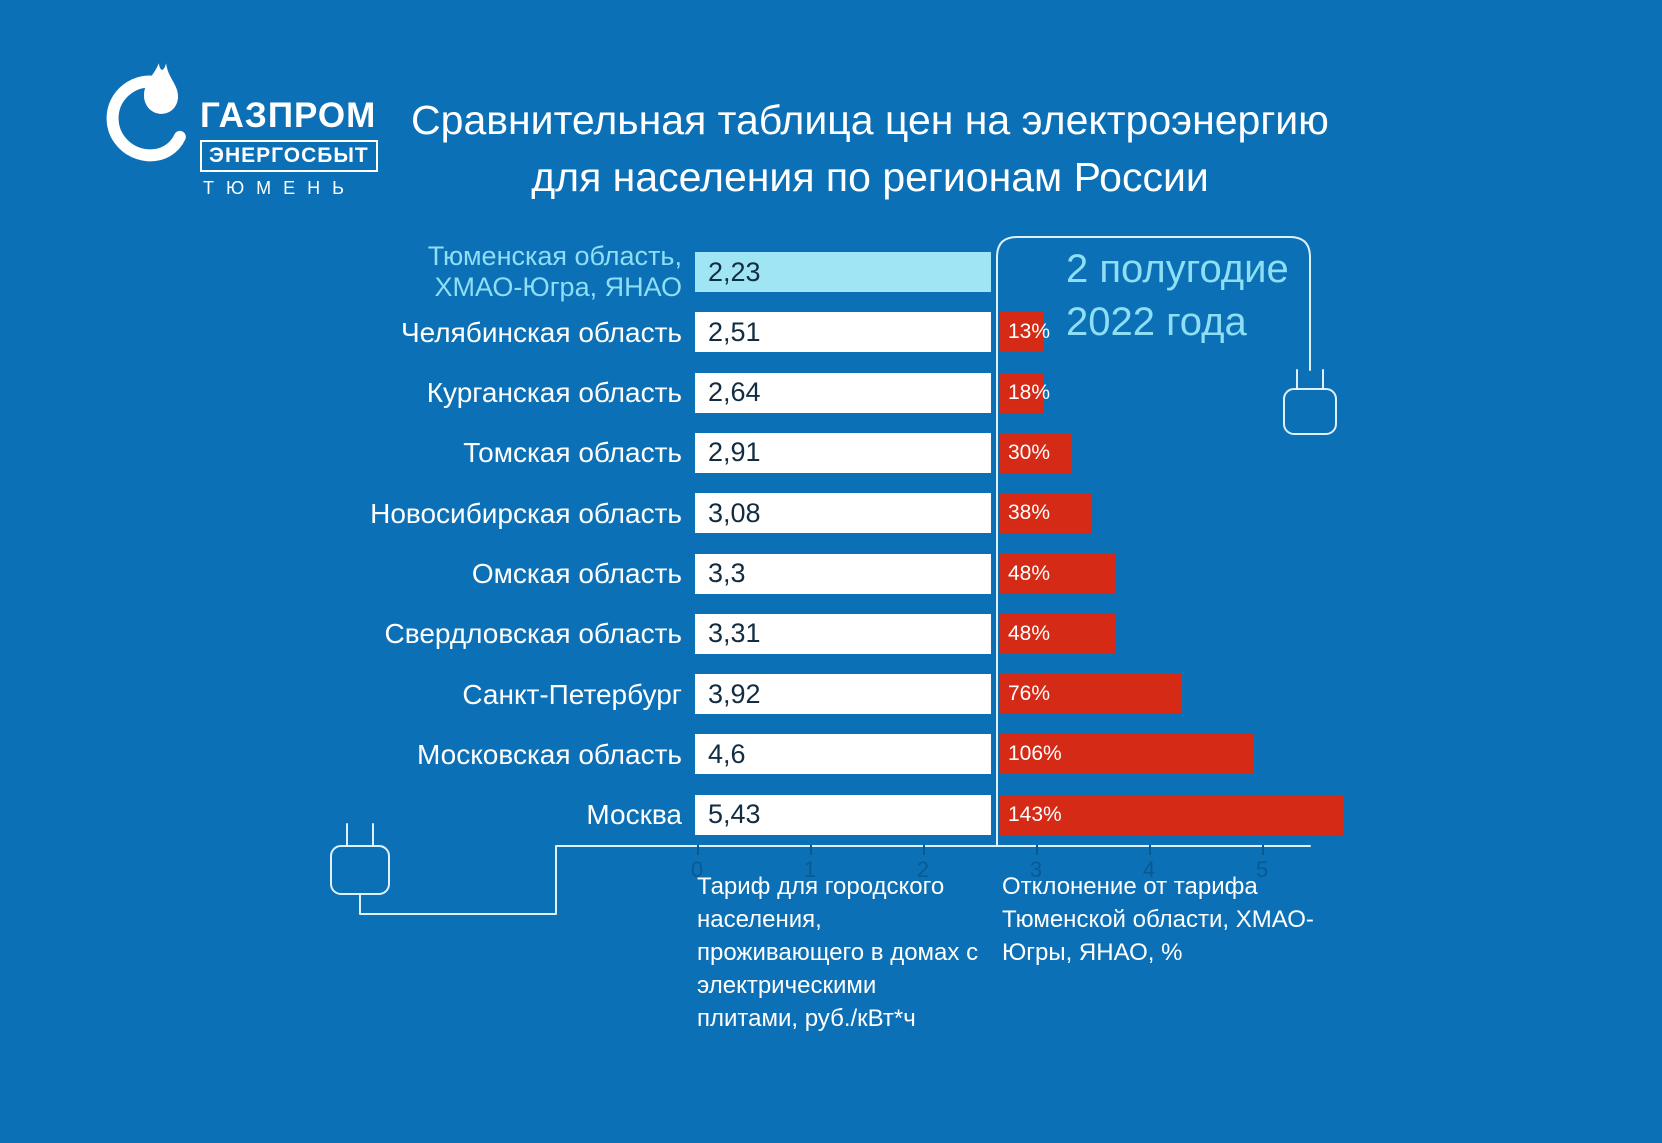 The image size is (1662, 1143). What do you see at coordinates (697, 869) in the screenshot?
I see `axis-tick-label: 0` at bounding box center [697, 869].